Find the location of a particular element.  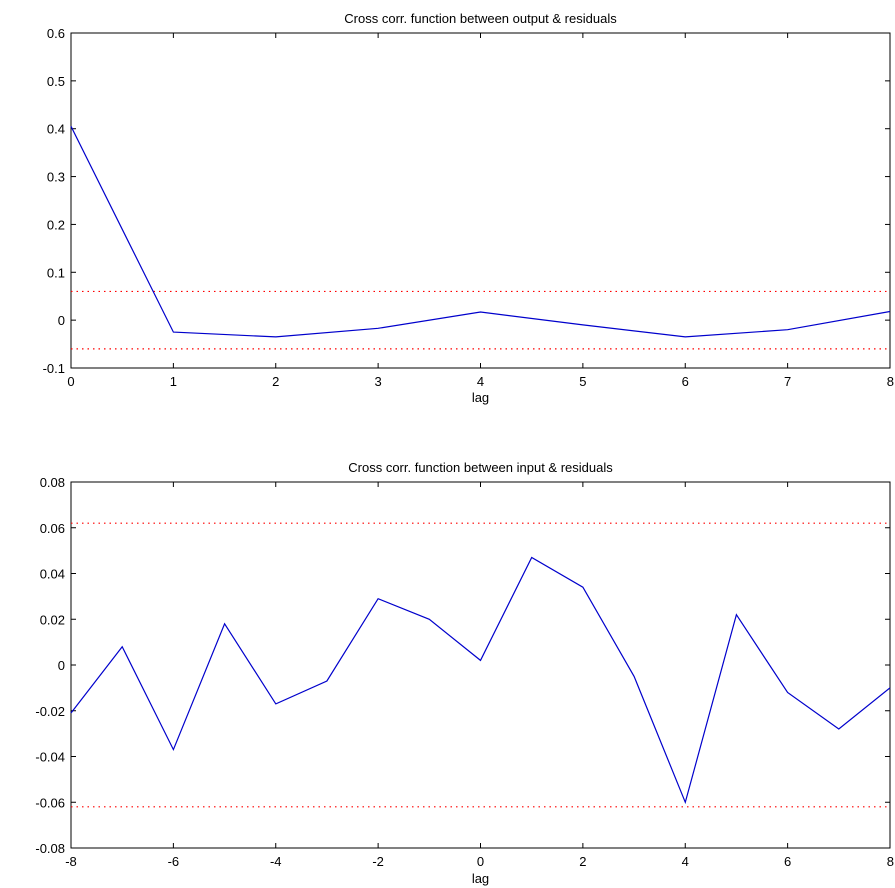

y-tick-label: 0.1 is located at coordinates (56, 272).